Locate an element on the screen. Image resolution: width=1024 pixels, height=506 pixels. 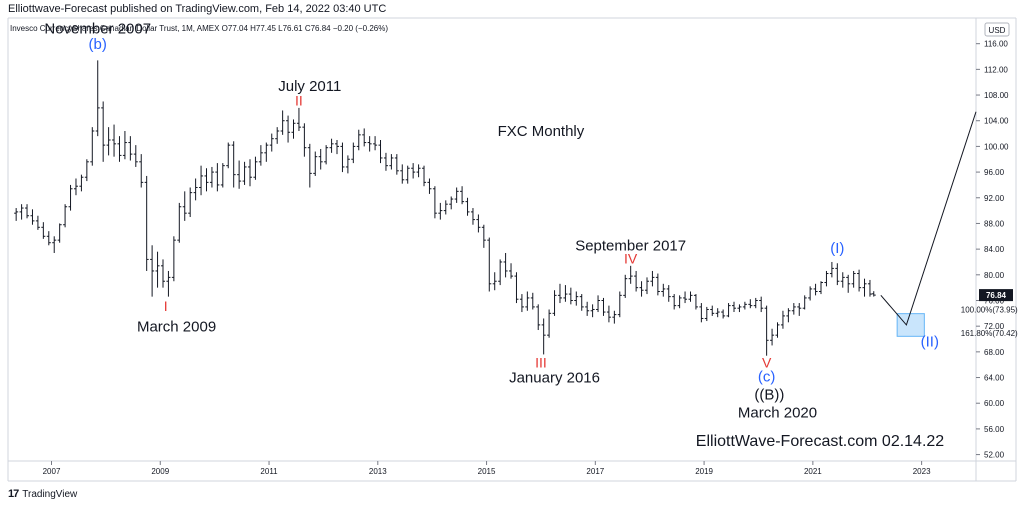
y-tick-label: 80.00 is located at coordinates (994, 275).